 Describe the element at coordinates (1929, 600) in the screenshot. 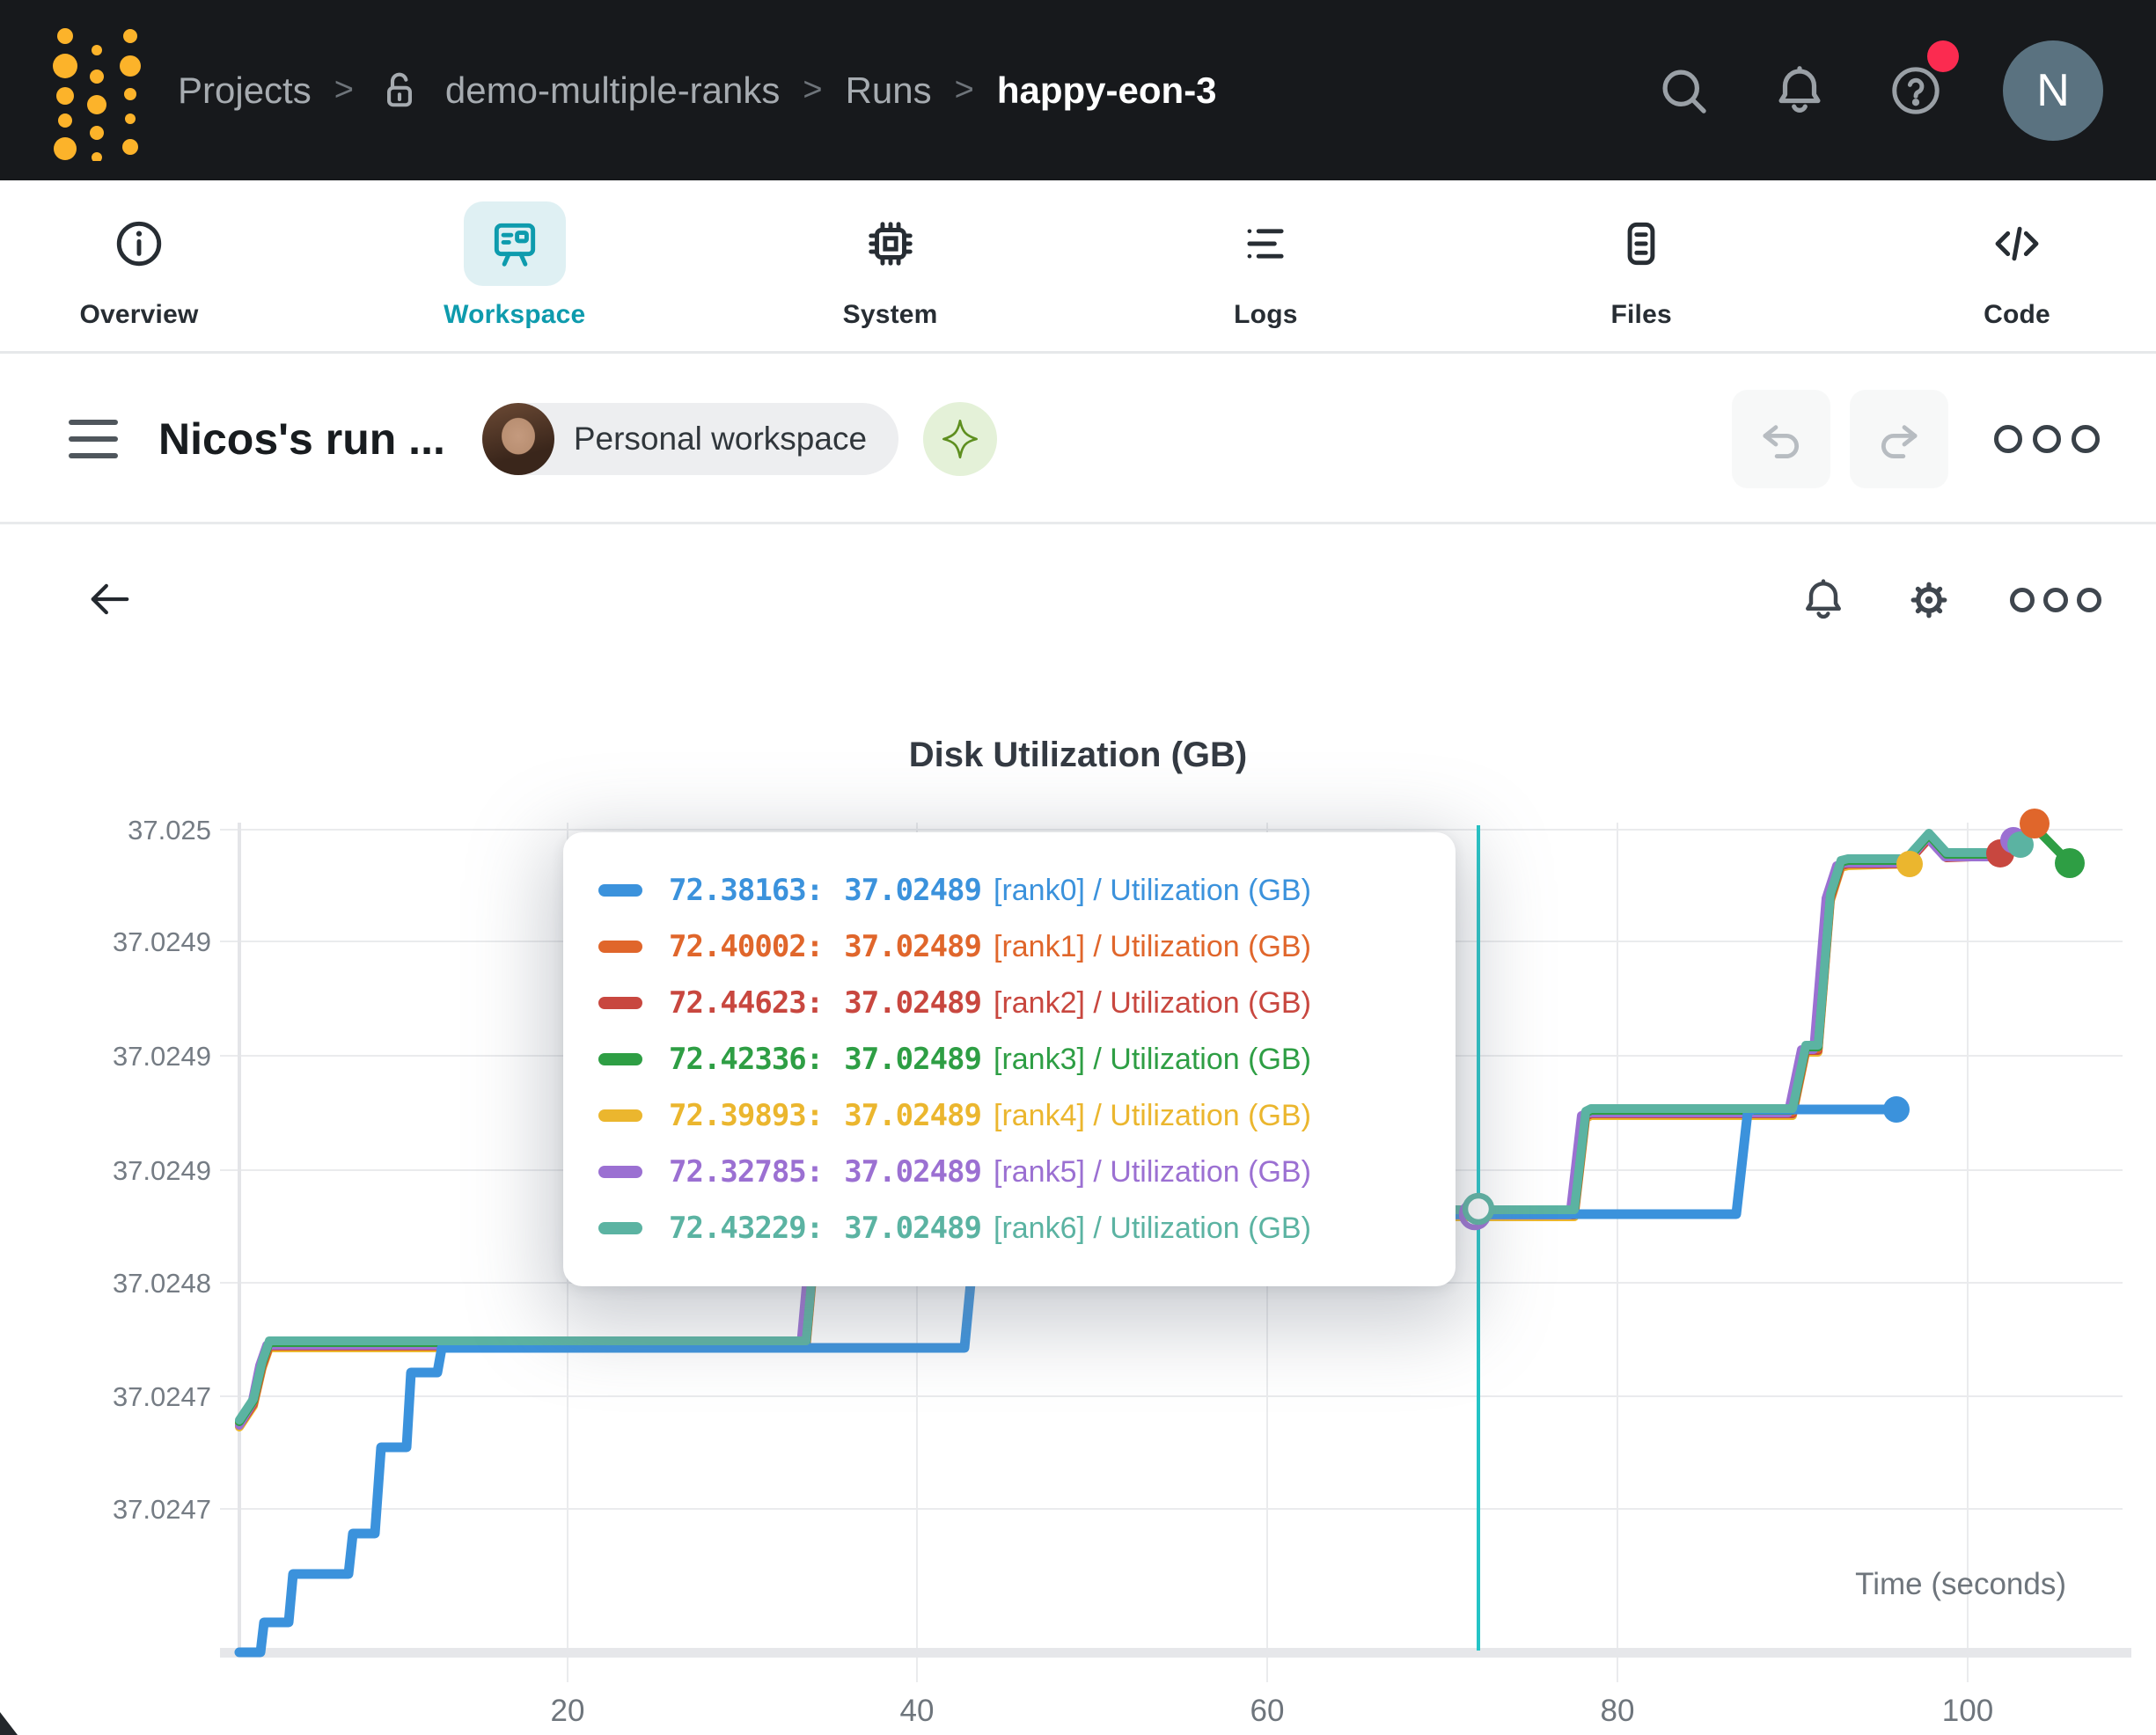

I see `gear-icon` at that location.